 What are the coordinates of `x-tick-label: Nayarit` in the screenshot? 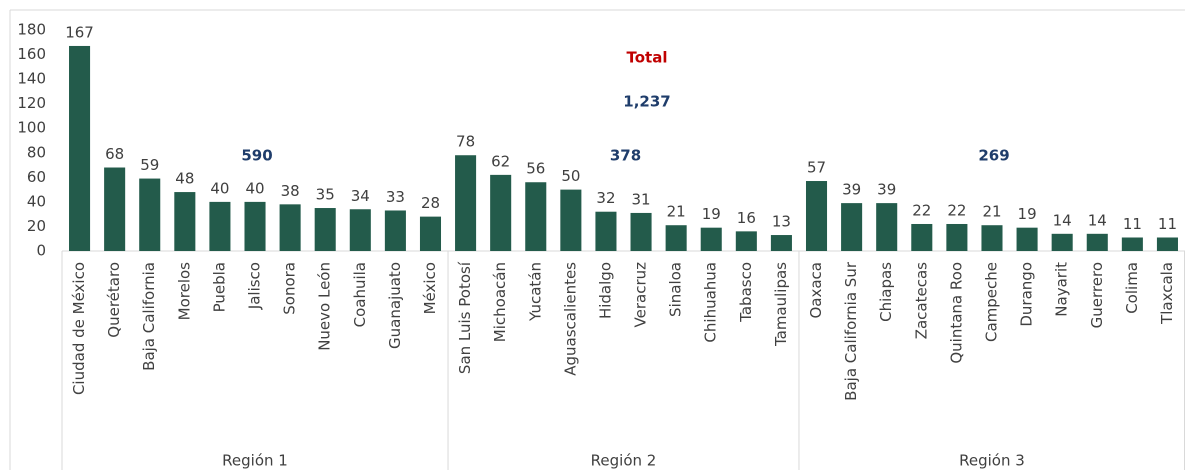 It's located at (1062, 289).